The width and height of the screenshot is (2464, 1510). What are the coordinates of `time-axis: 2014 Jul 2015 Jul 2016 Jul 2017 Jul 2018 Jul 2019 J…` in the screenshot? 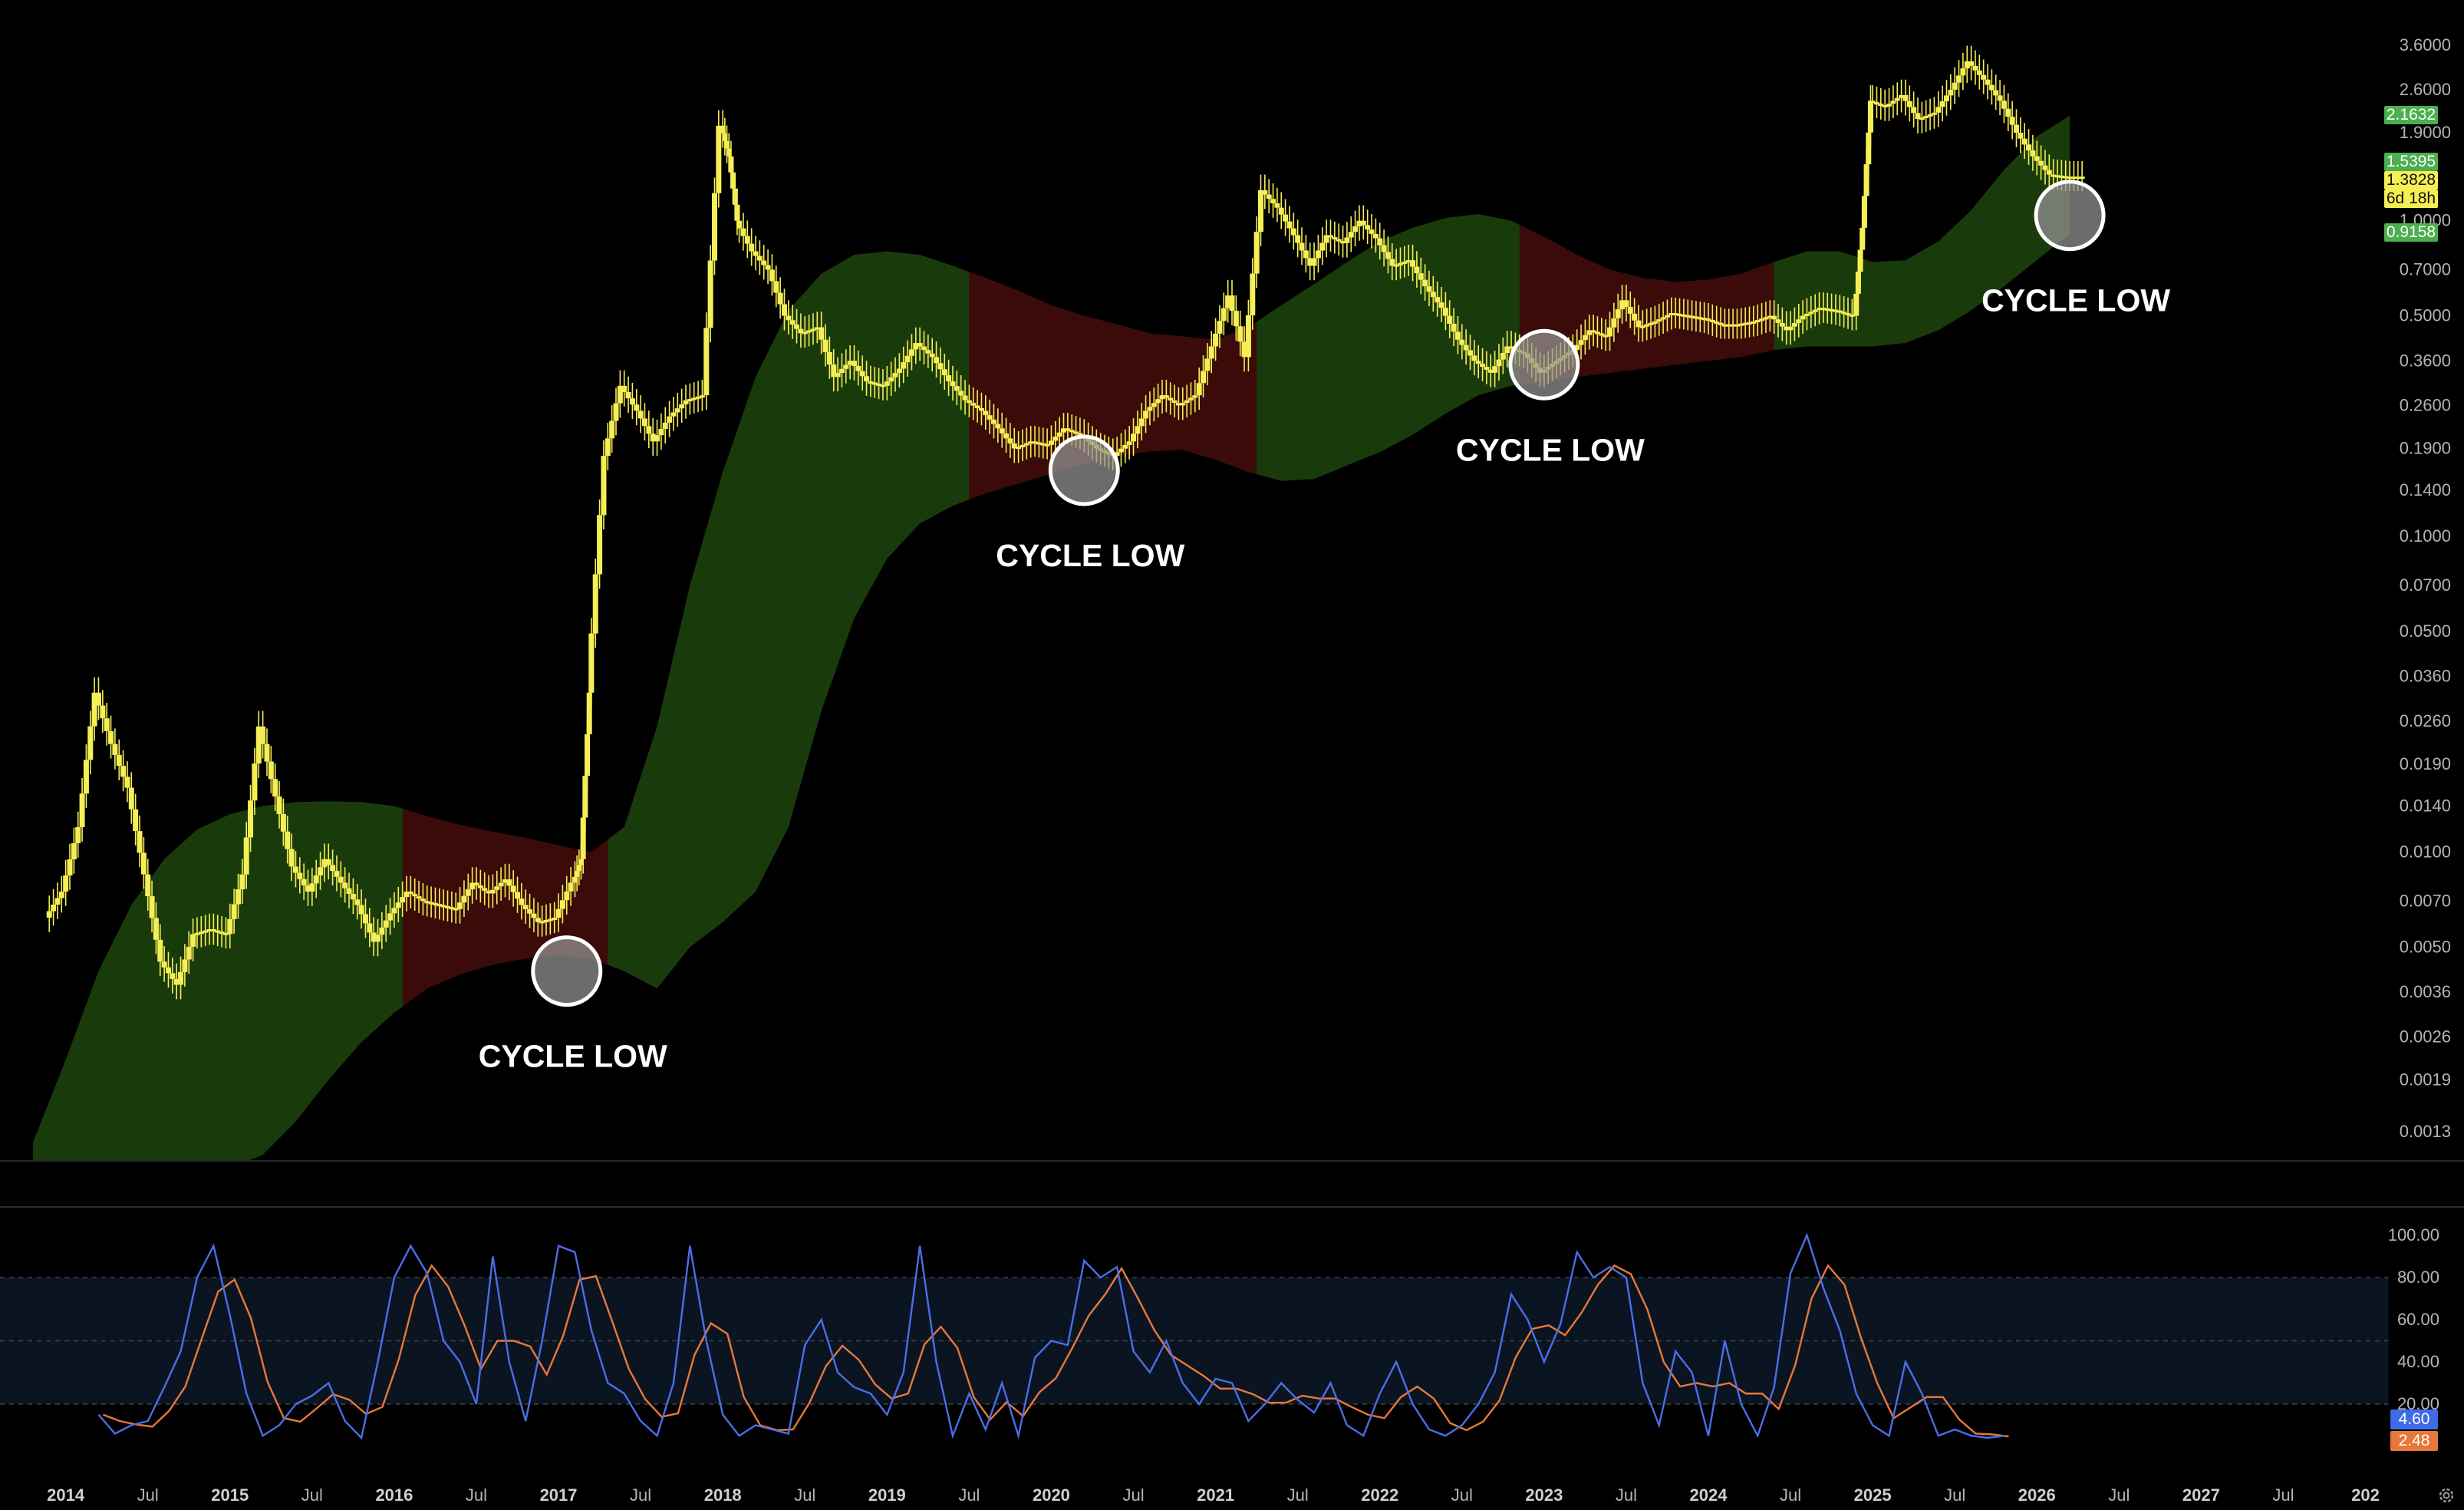 It's located at (1213, 1495).